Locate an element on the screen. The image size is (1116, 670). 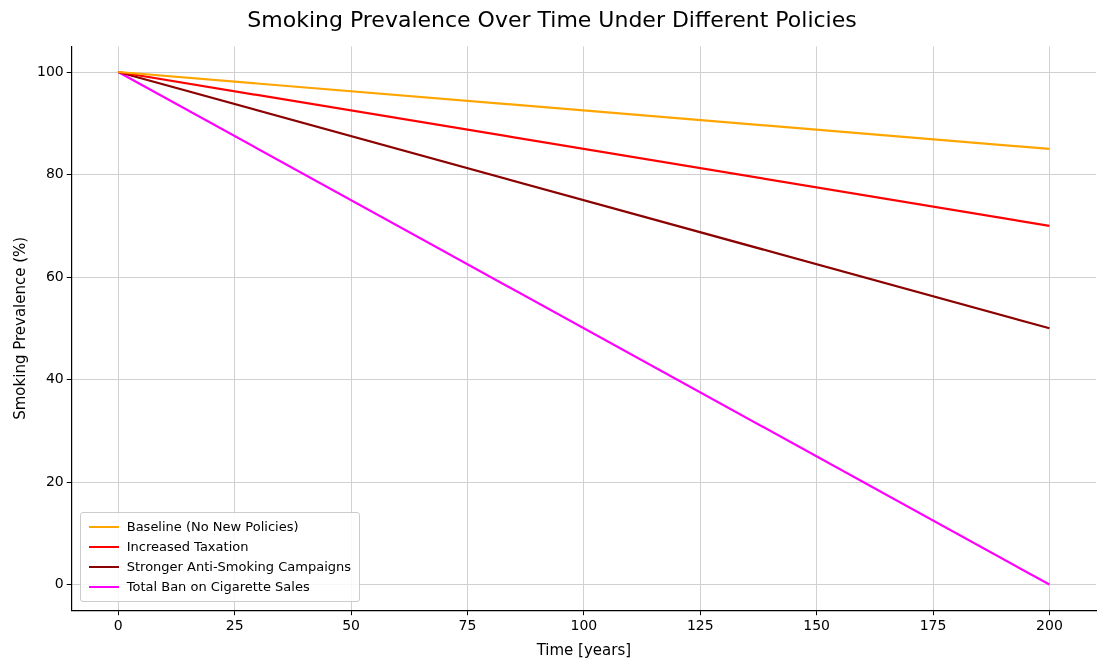
y-axis-title: Smoking Prevalence (%) is located at coordinates (19, 328).